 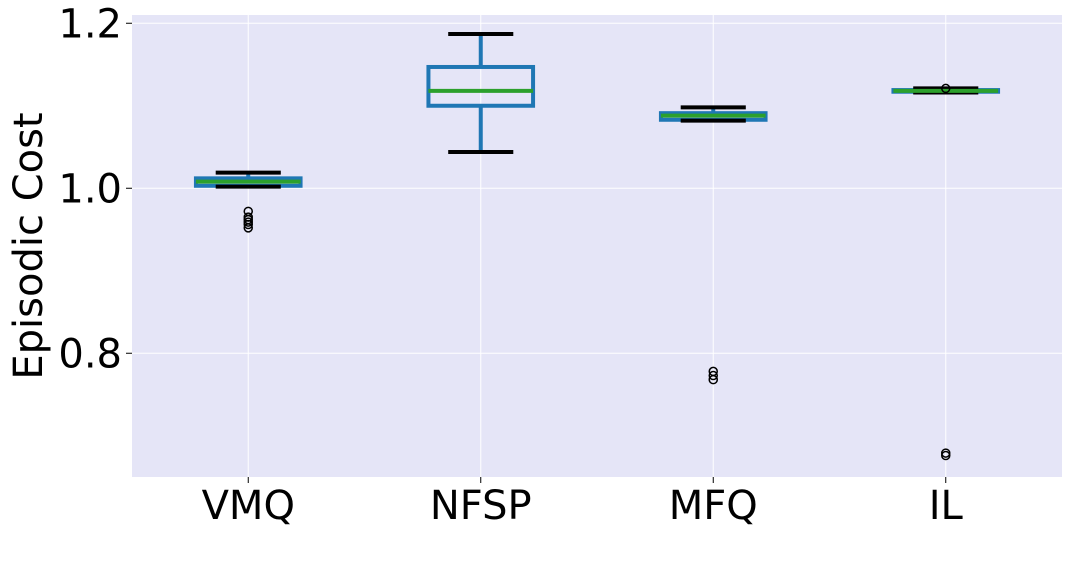 What do you see at coordinates (90, 24) in the screenshot?
I see `y-tick-label: 1.2` at bounding box center [90, 24].